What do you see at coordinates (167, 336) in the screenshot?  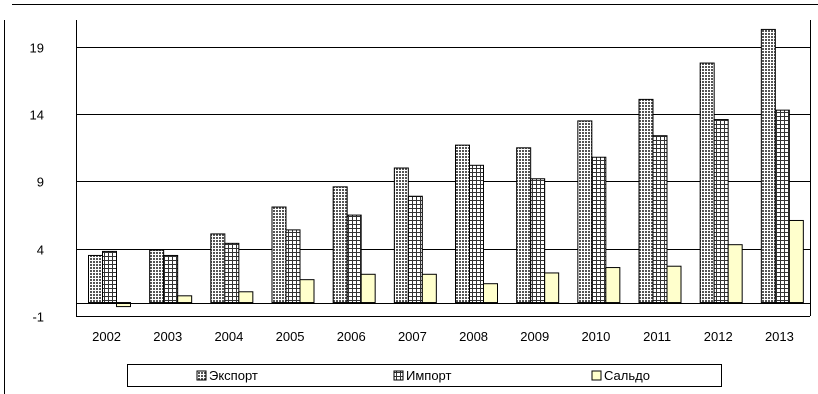 I see `x-tick-label: 2003` at bounding box center [167, 336].